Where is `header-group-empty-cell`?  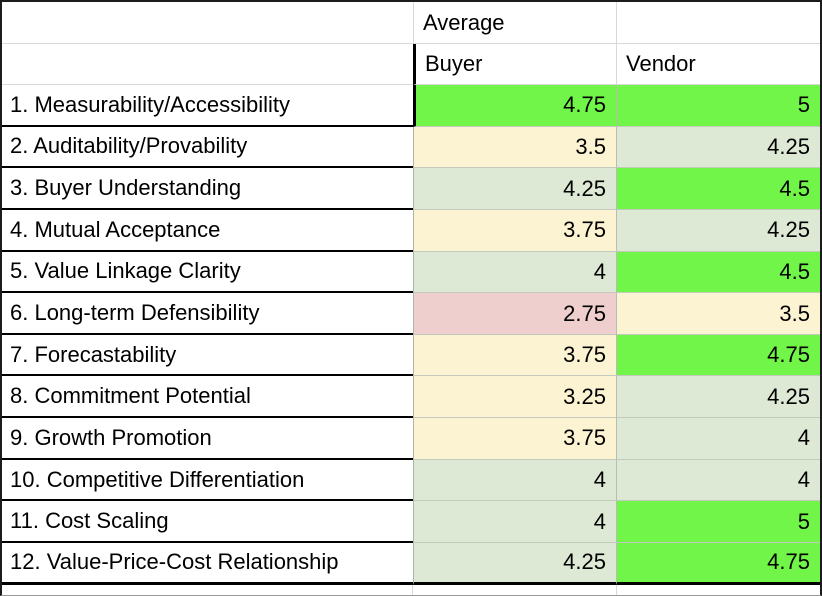 header-group-empty-cell is located at coordinates (718, 23).